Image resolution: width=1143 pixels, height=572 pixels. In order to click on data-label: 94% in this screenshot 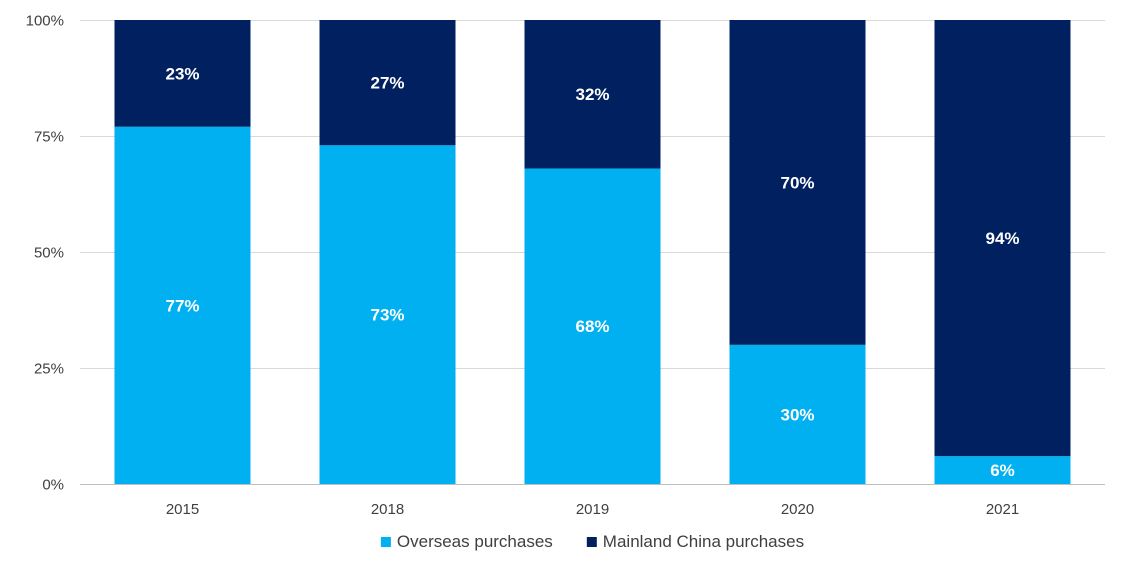, I will do `click(1002, 238)`.